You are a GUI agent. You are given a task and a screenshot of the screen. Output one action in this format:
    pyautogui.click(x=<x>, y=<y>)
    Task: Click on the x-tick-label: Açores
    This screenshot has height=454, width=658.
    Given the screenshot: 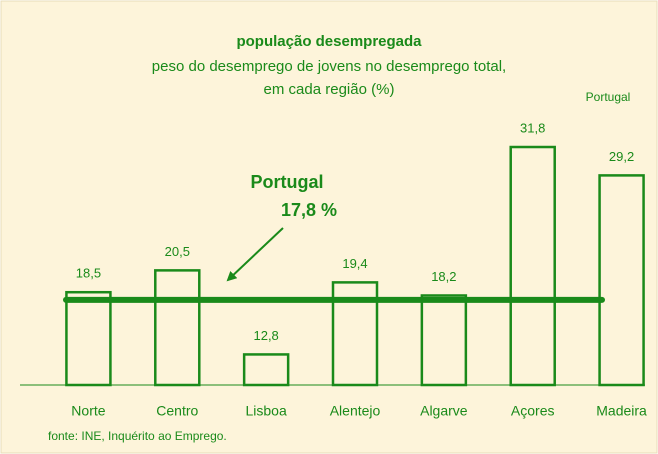 What is the action you would take?
    pyautogui.click(x=533, y=411)
    